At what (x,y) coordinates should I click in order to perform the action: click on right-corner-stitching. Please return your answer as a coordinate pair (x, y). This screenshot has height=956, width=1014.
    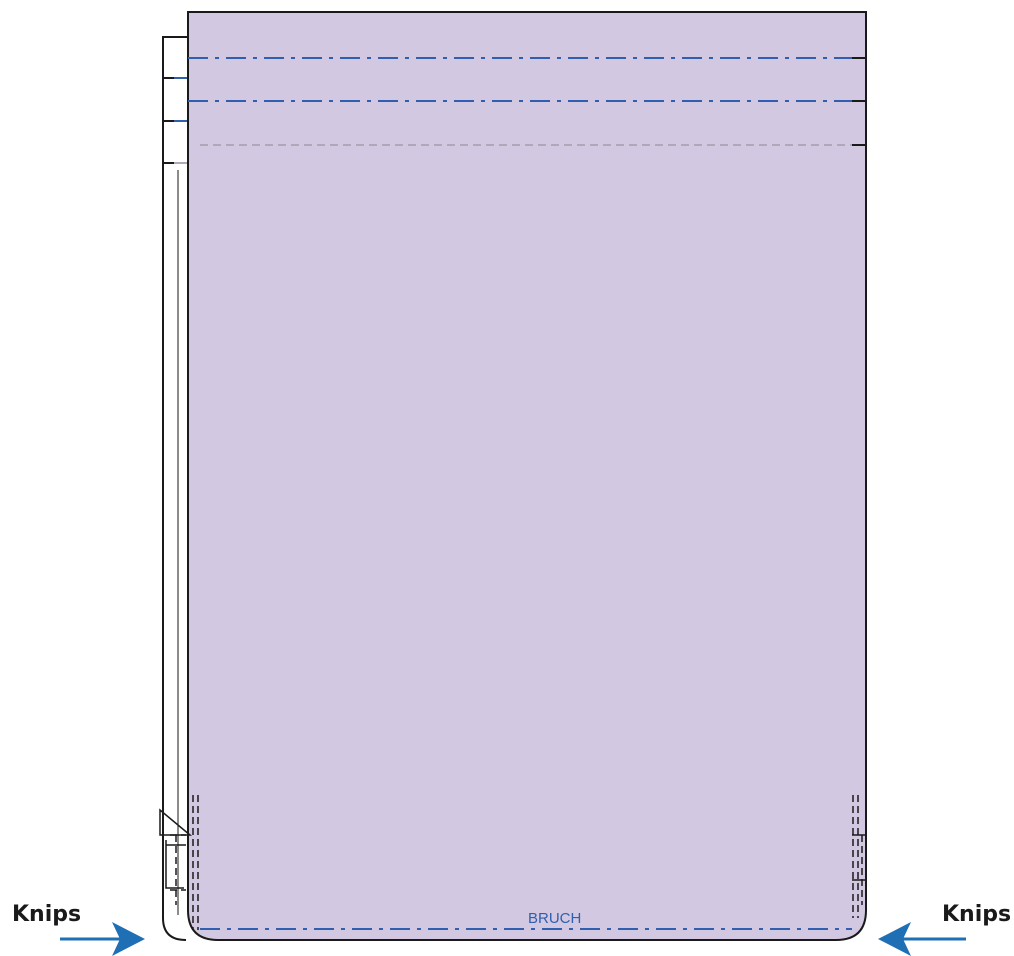
    Looking at the image, I should click on (857, 856).